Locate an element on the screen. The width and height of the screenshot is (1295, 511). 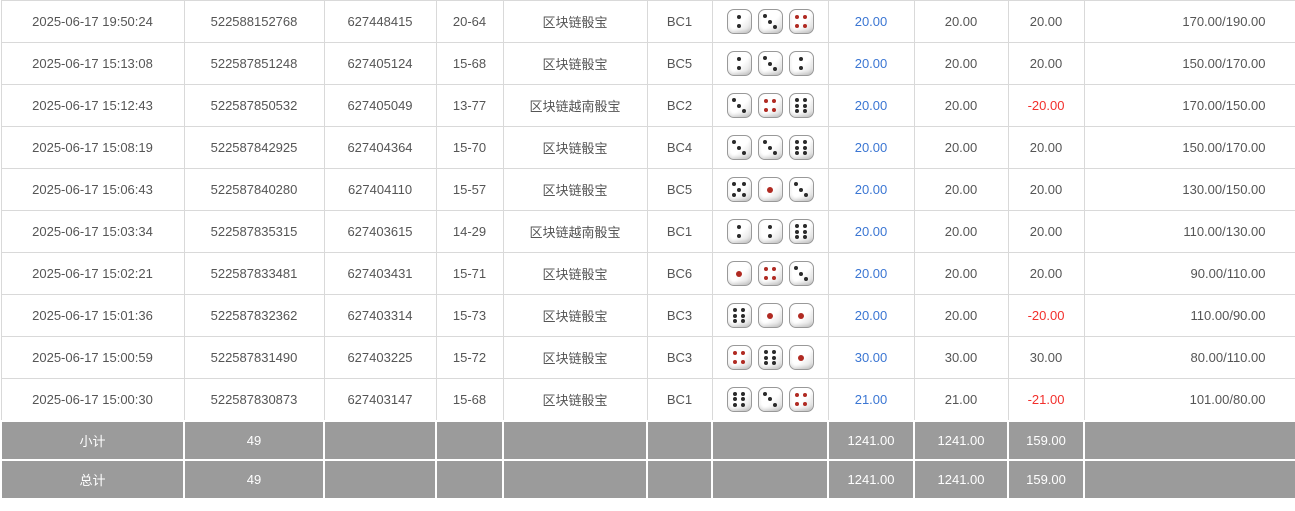
die-5-icon is located at coordinates (739, 189).